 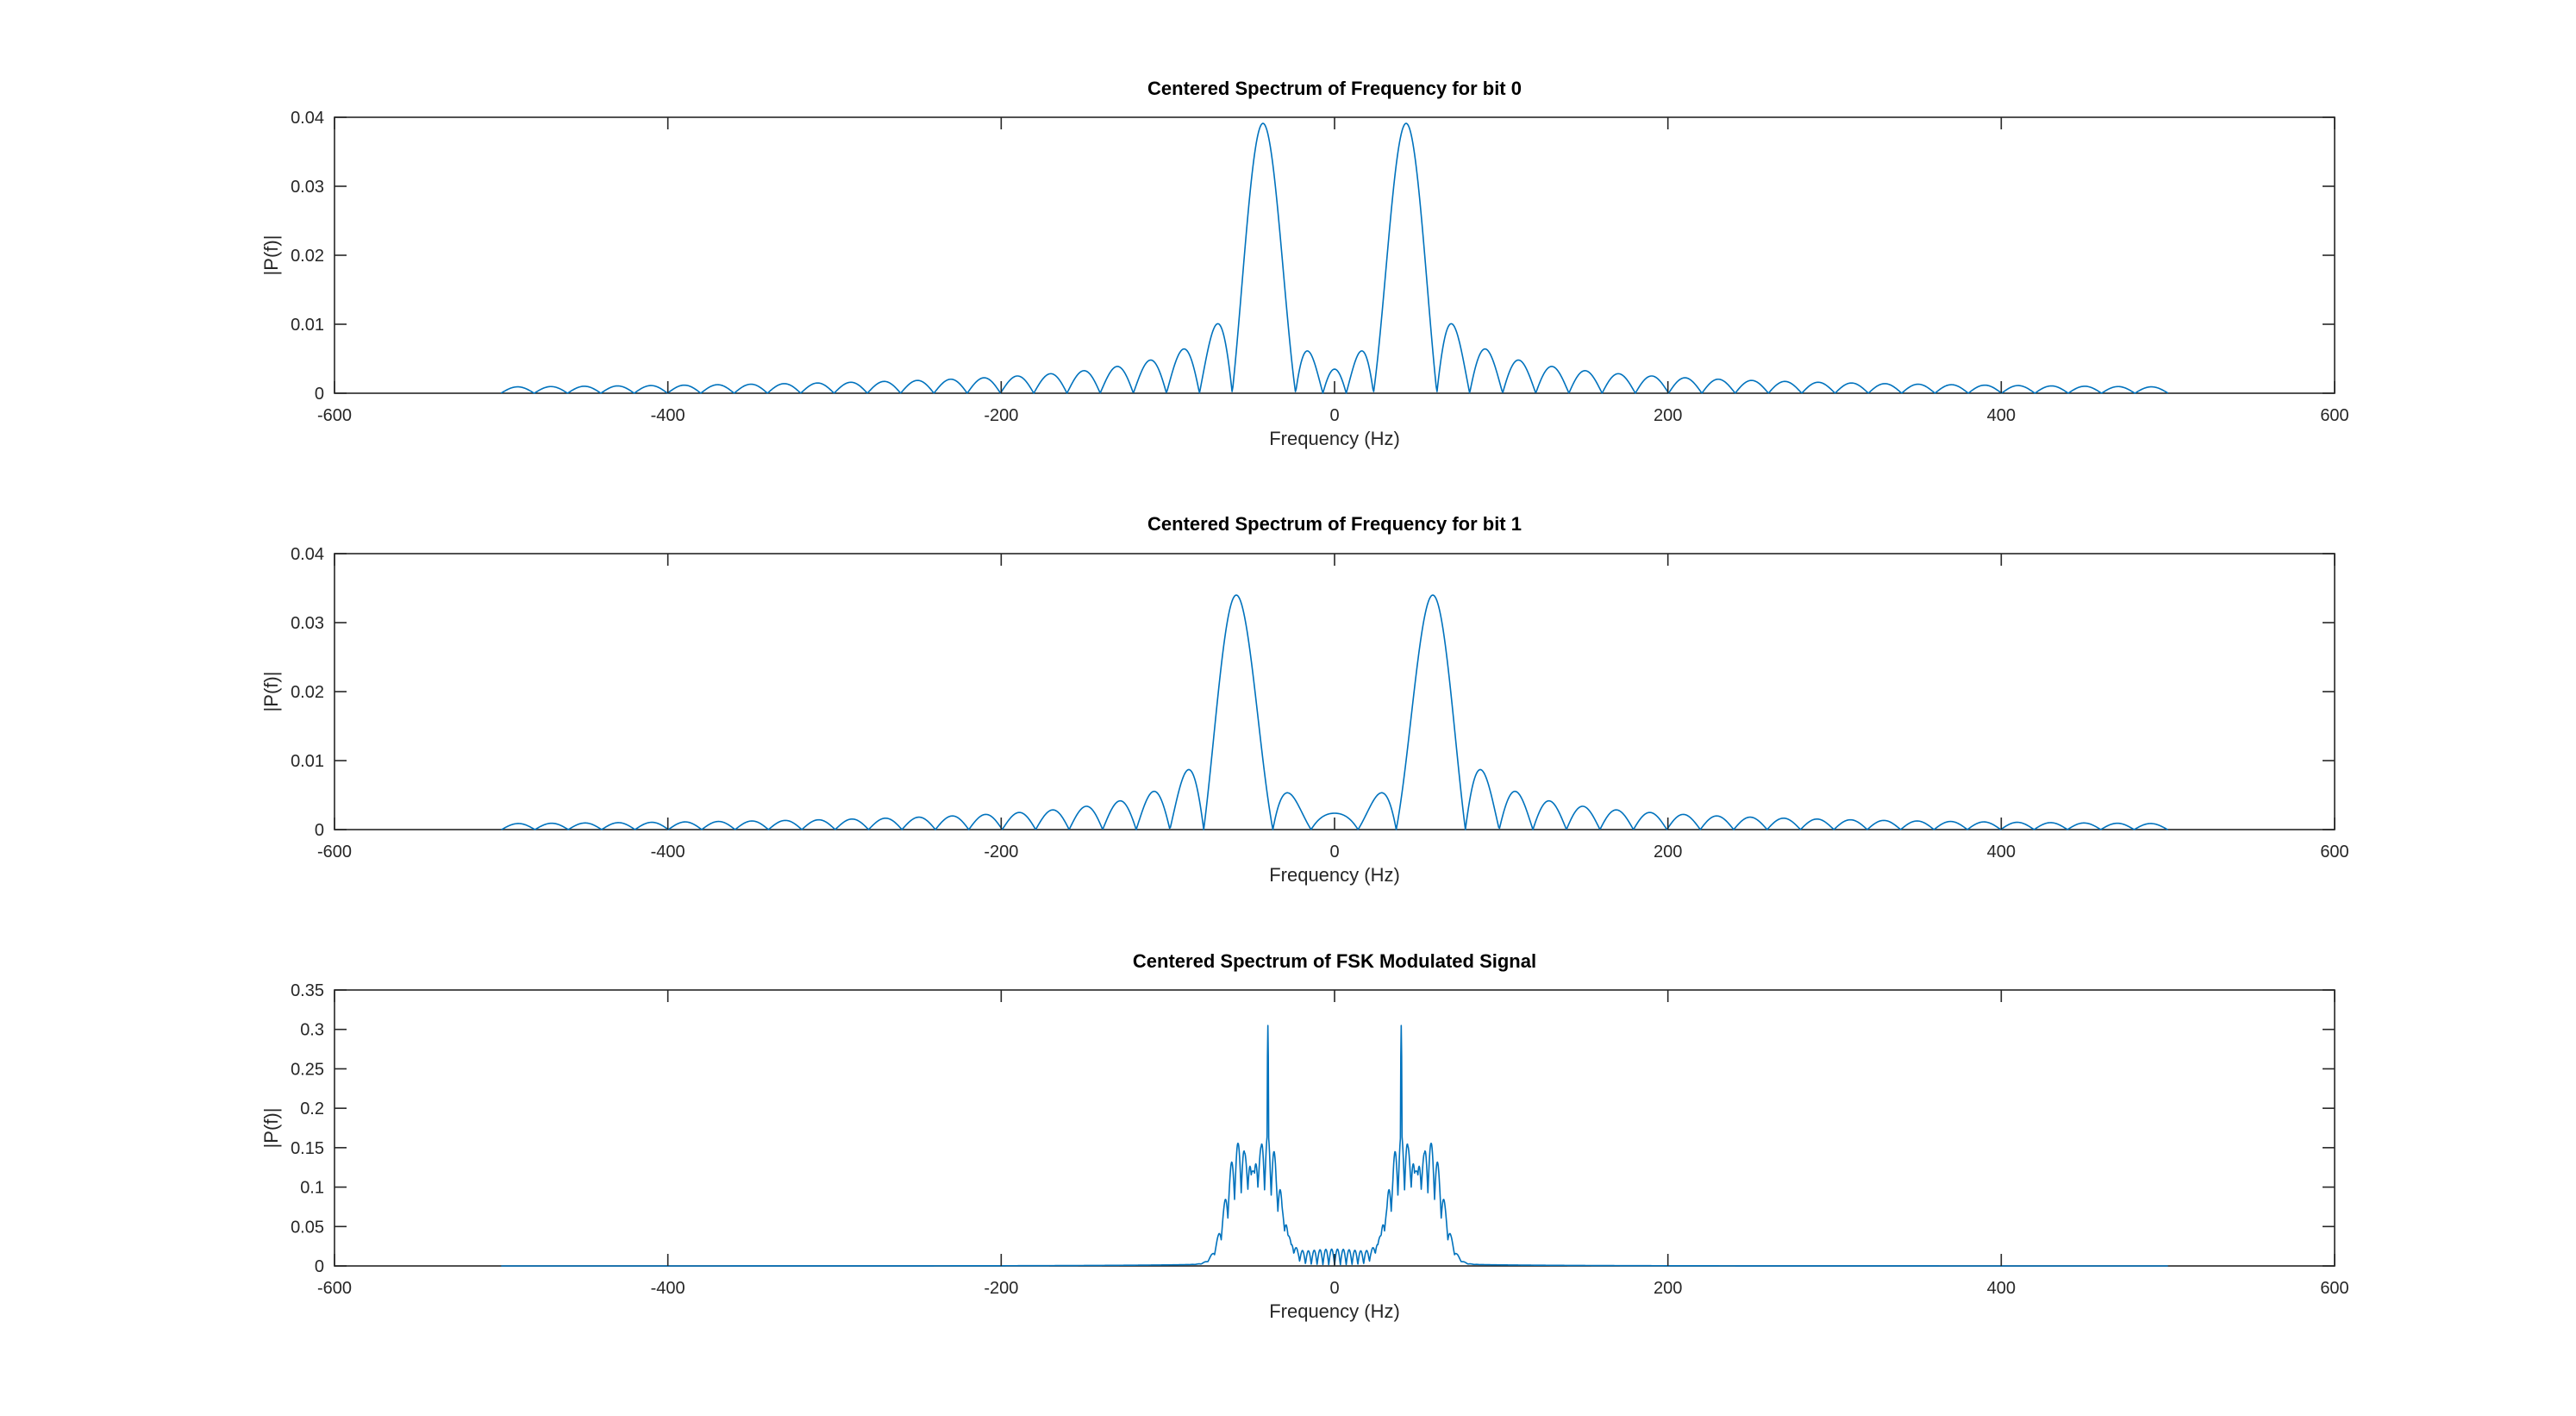 I want to click on y-tick-label: 0.15, so click(x=307, y=1148).